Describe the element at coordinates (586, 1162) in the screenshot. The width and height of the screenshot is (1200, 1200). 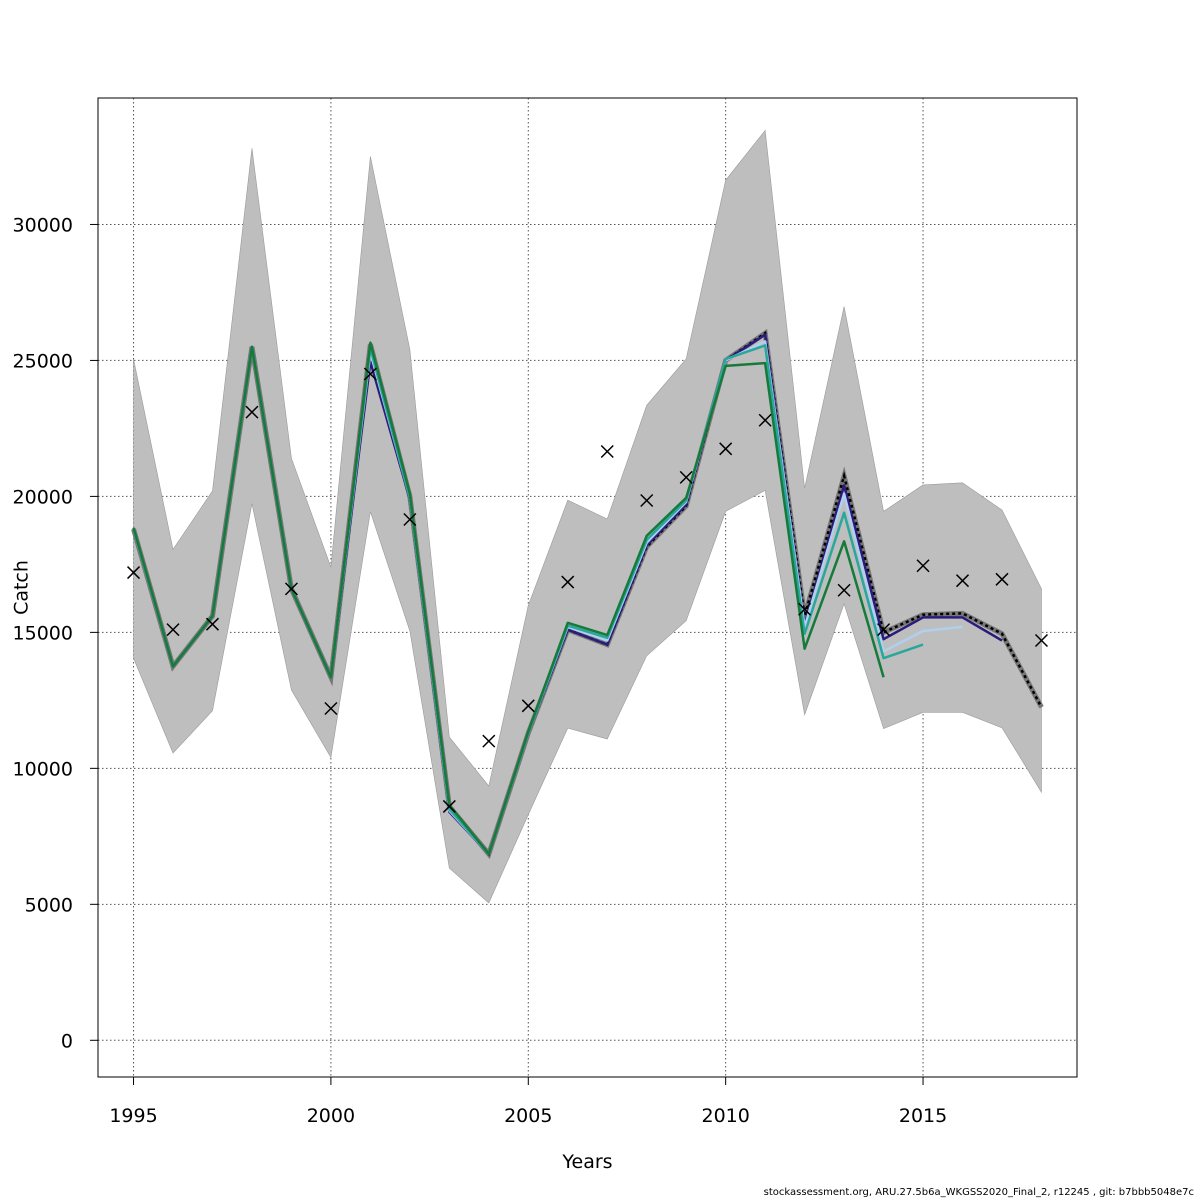
I see `x-axis-title: Years` at that location.